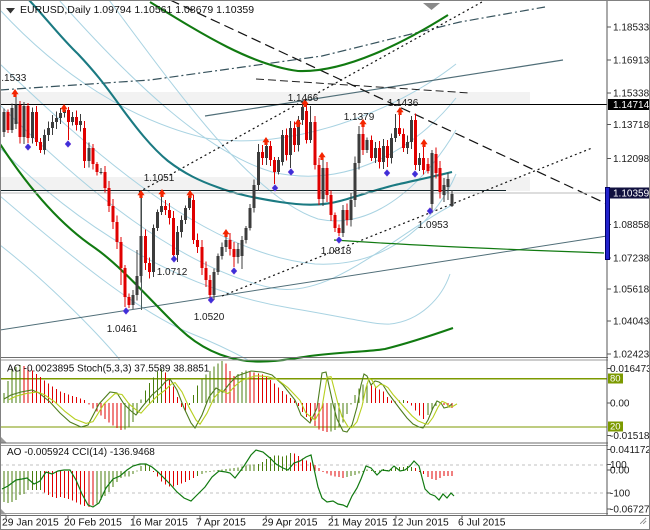 The image size is (650, 530). Describe the element at coordinates (631, 194) in the screenshot. I see `svg-text: 1.10359` at that location.